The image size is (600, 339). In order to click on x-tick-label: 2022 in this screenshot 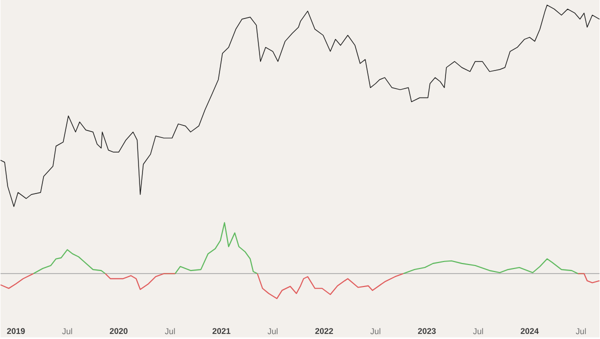, I will do `click(324, 331)`.